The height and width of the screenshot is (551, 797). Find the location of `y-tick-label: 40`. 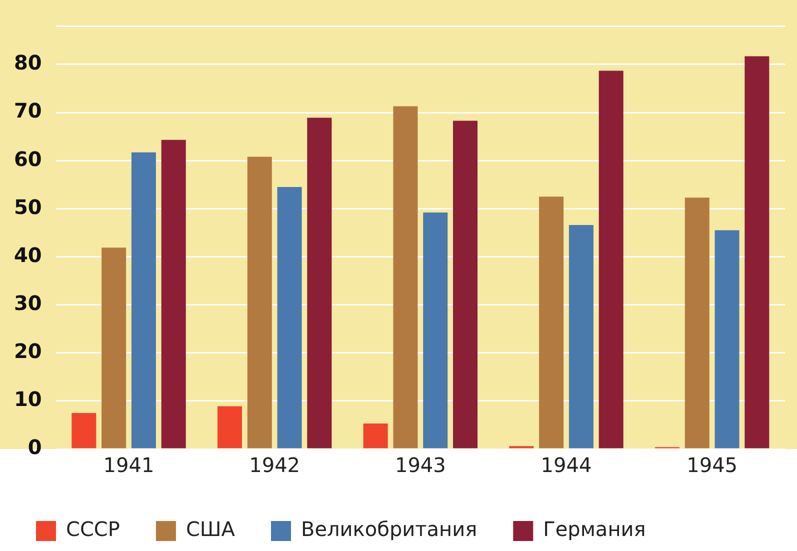

y-tick-label: 40 is located at coordinates (28, 254).